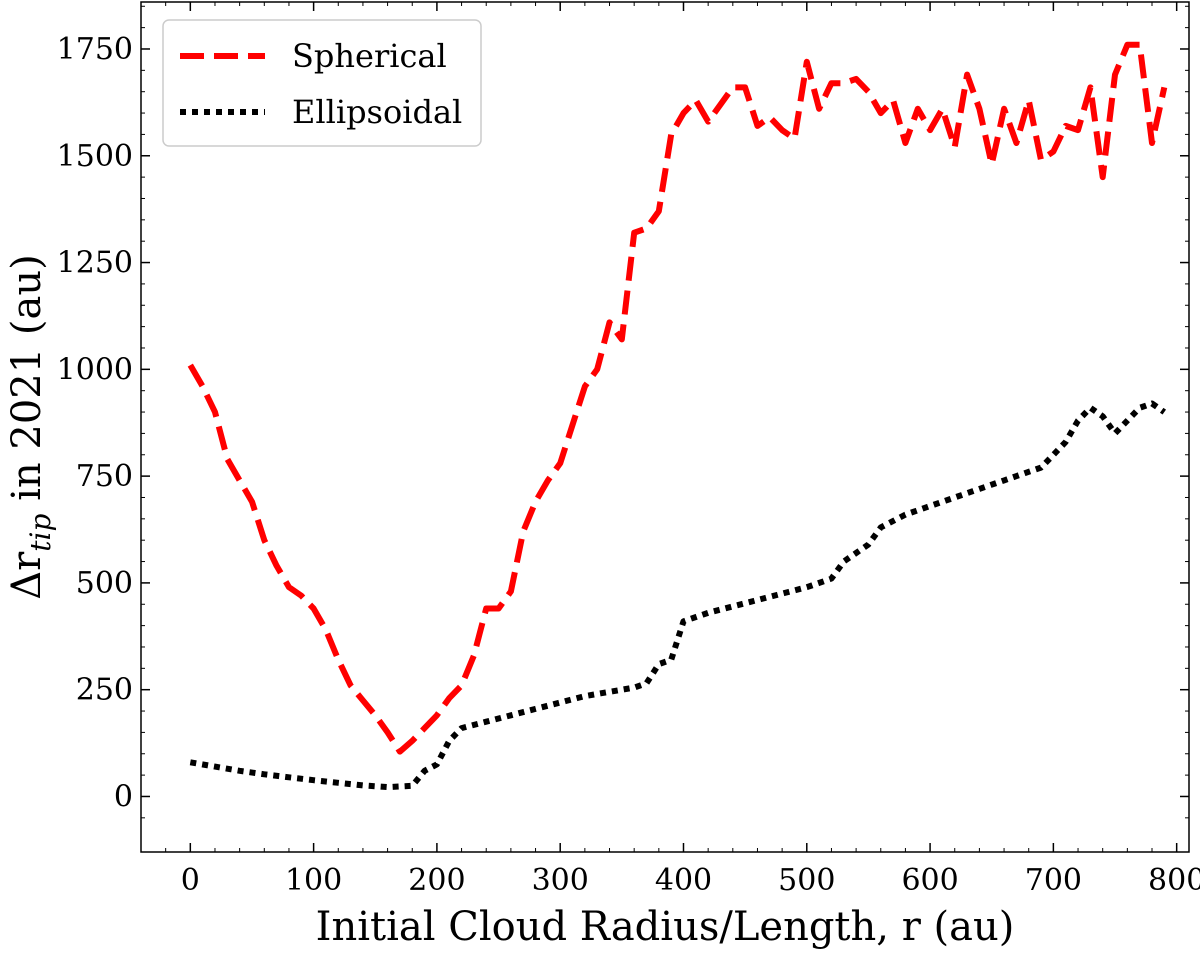  I want to click on y-tick-label-0: 0, so click(123, 796).